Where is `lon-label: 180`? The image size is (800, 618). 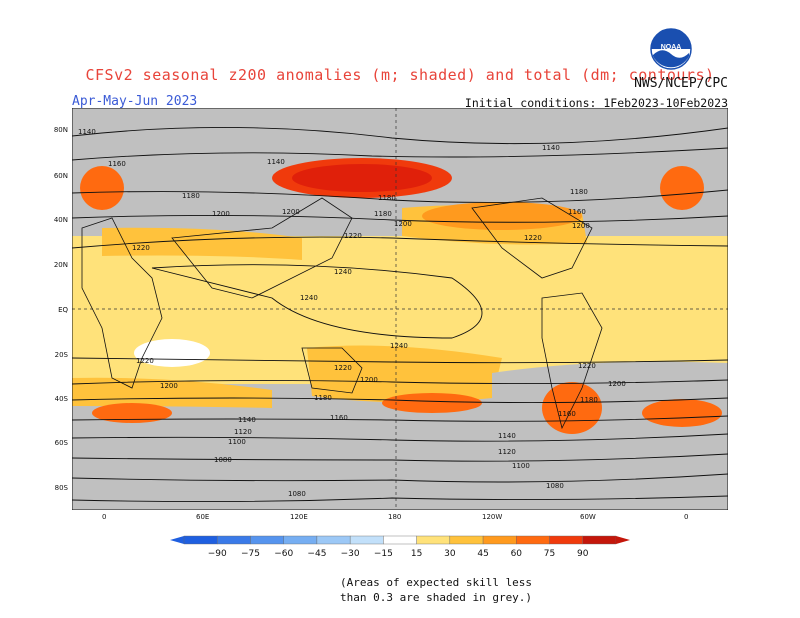 lon-label: 180 is located at coordinates (395, 517).